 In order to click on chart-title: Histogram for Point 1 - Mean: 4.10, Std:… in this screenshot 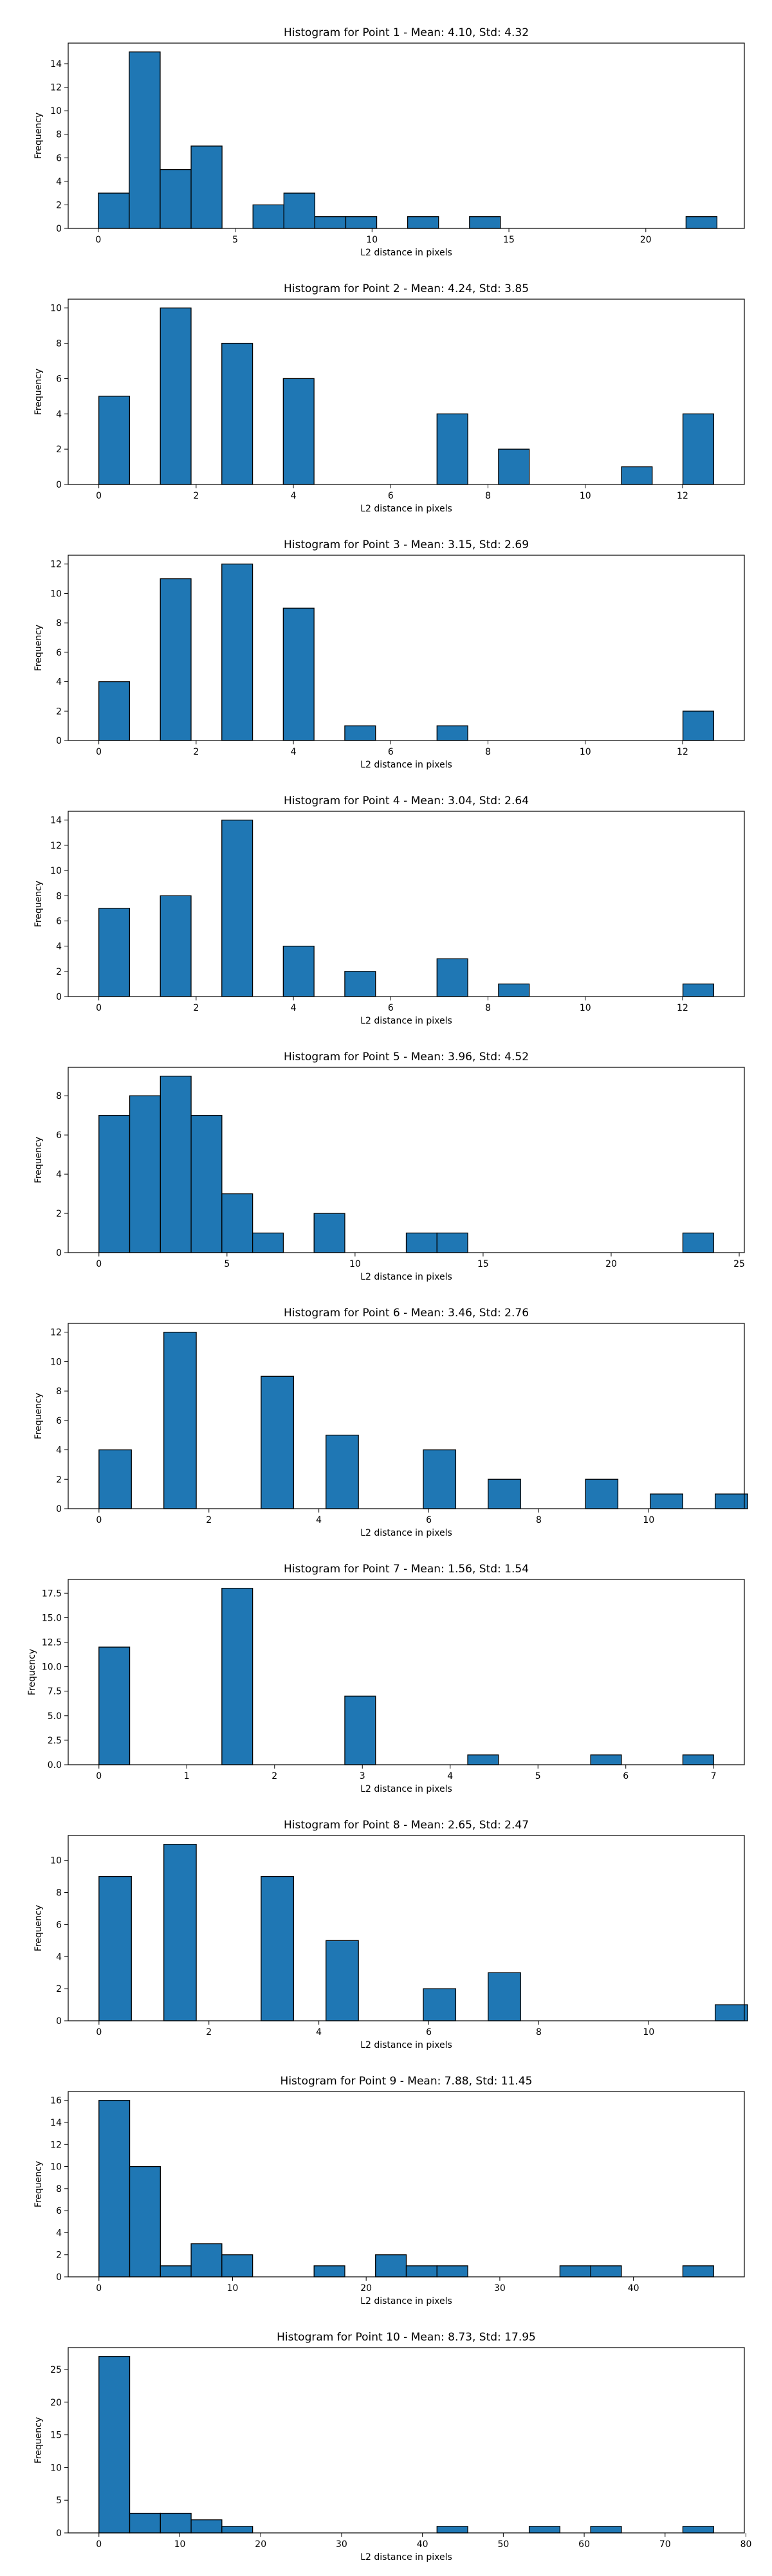, I will do `click(406, 32)`.